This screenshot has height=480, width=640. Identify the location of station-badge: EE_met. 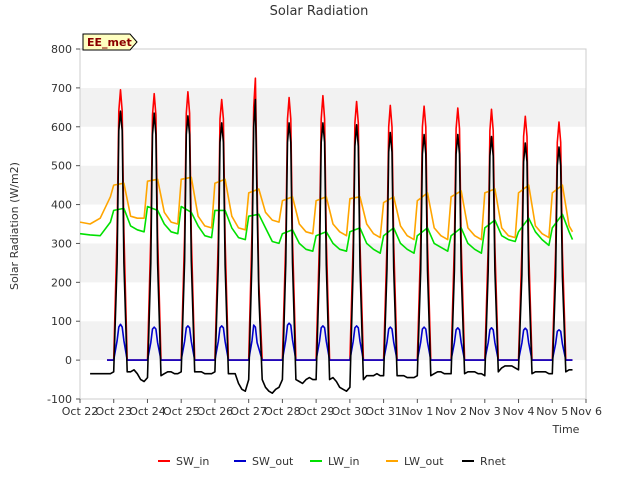
(110, 42).